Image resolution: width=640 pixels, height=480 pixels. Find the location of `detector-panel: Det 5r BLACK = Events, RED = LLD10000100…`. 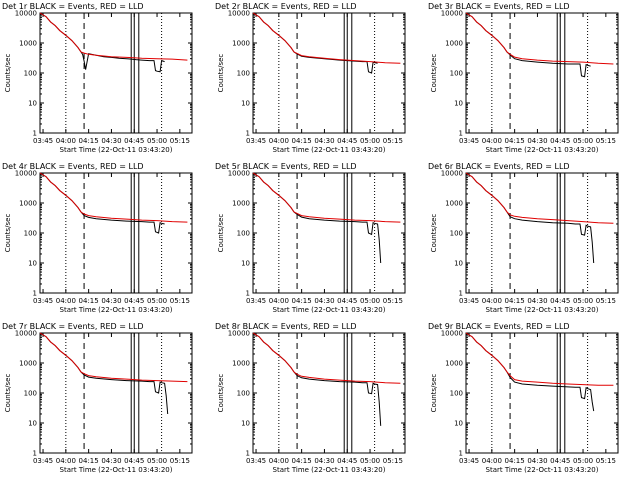

detector-panel: Det 5r BLACK = Events, RED = LLD10000100… is located at coordinates (310, 238).